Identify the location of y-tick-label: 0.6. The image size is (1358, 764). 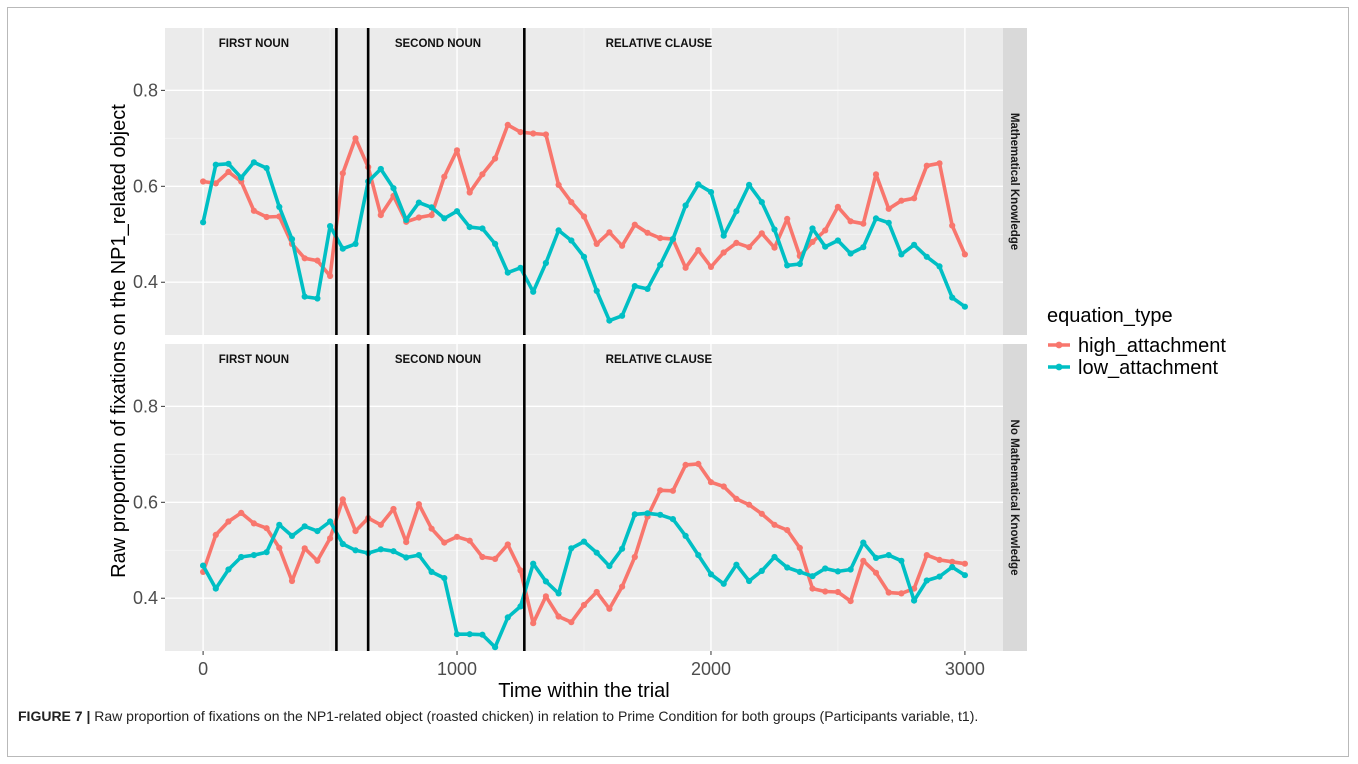
(145, 186).